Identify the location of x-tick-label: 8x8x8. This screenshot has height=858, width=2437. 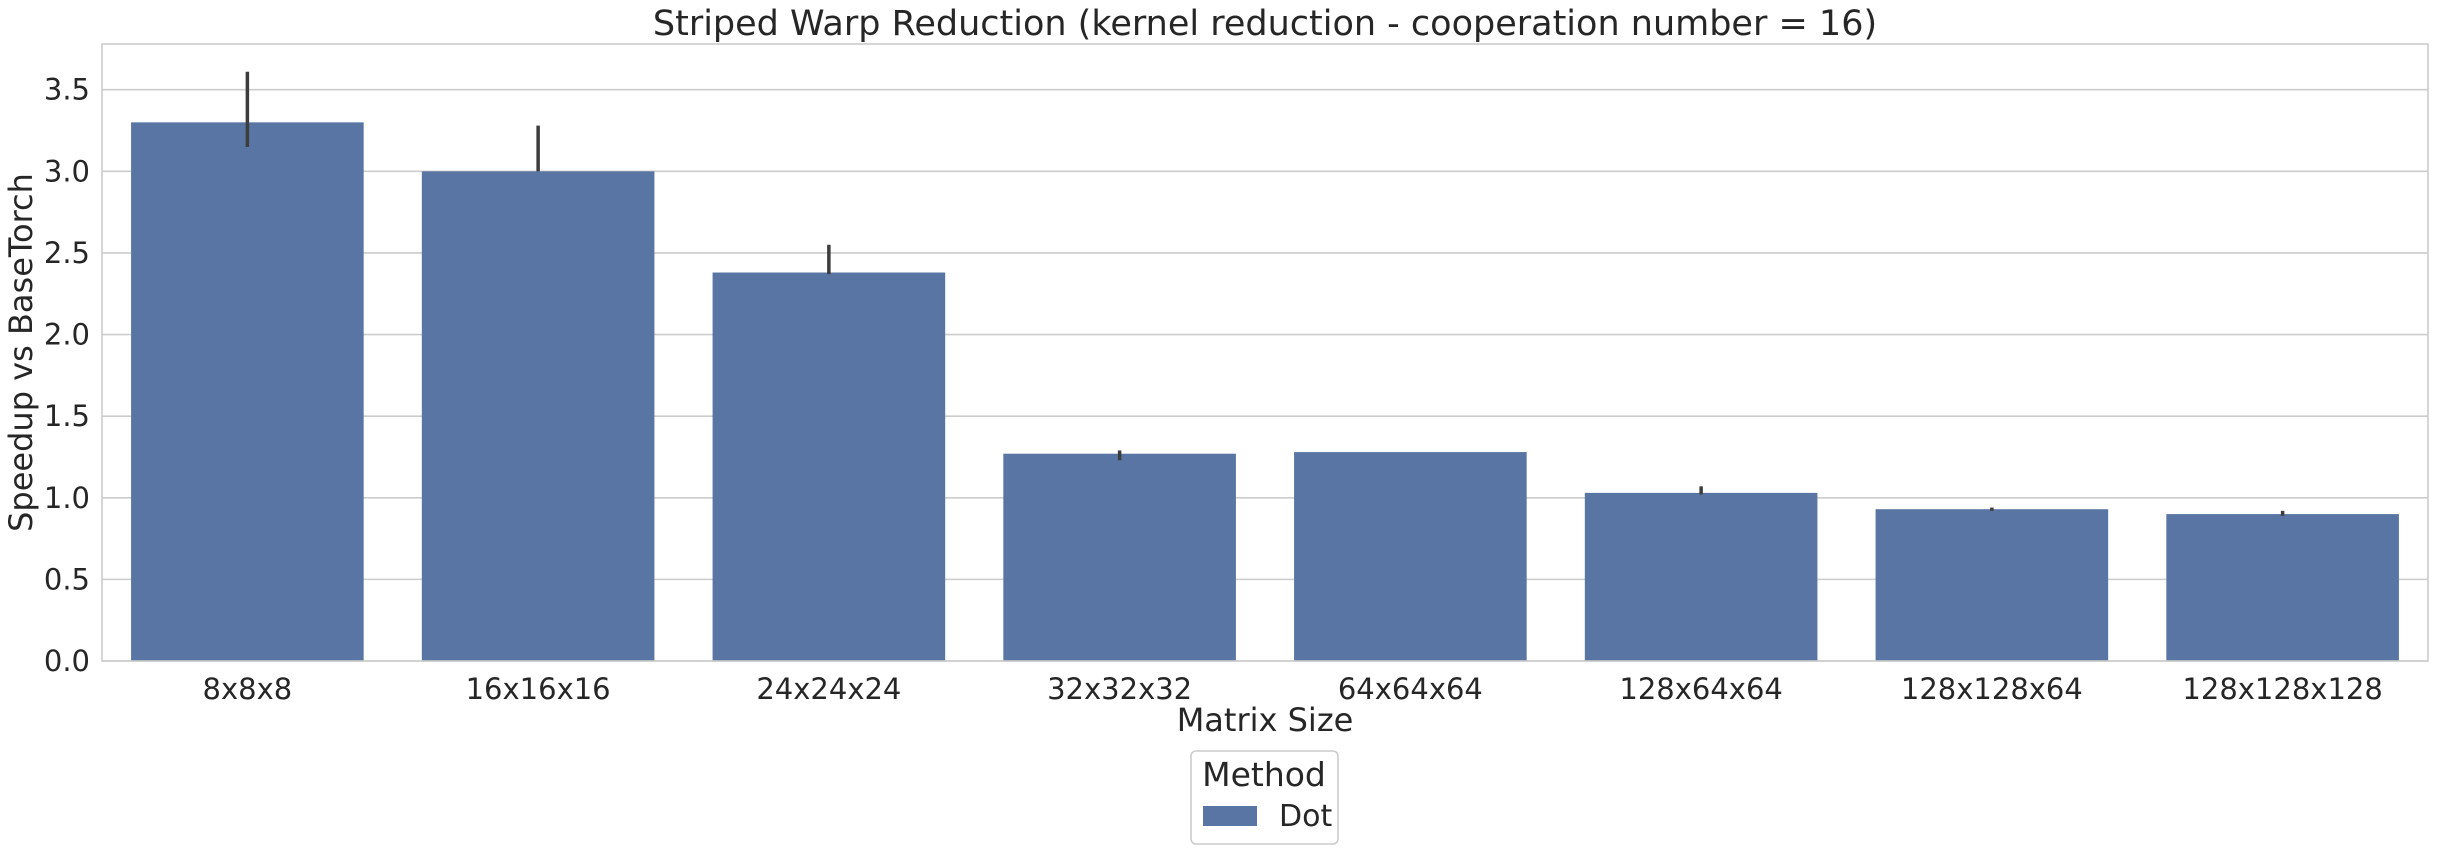
(248, 689).